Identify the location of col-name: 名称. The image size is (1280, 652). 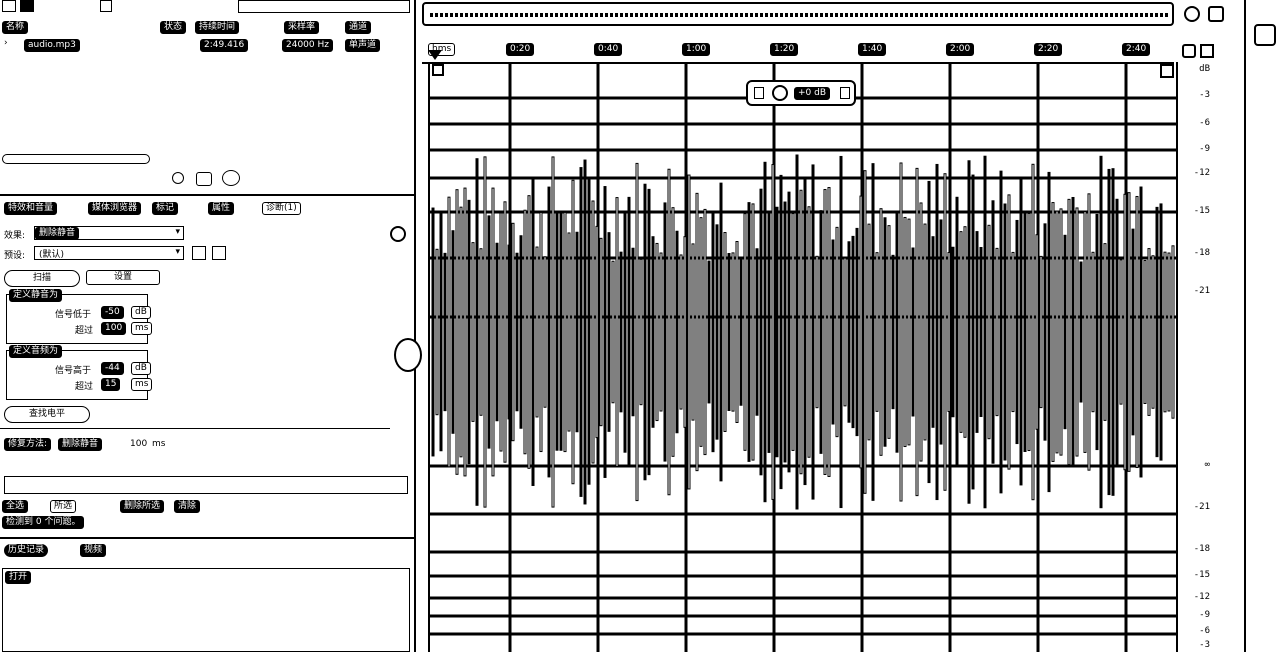
(15, 27).